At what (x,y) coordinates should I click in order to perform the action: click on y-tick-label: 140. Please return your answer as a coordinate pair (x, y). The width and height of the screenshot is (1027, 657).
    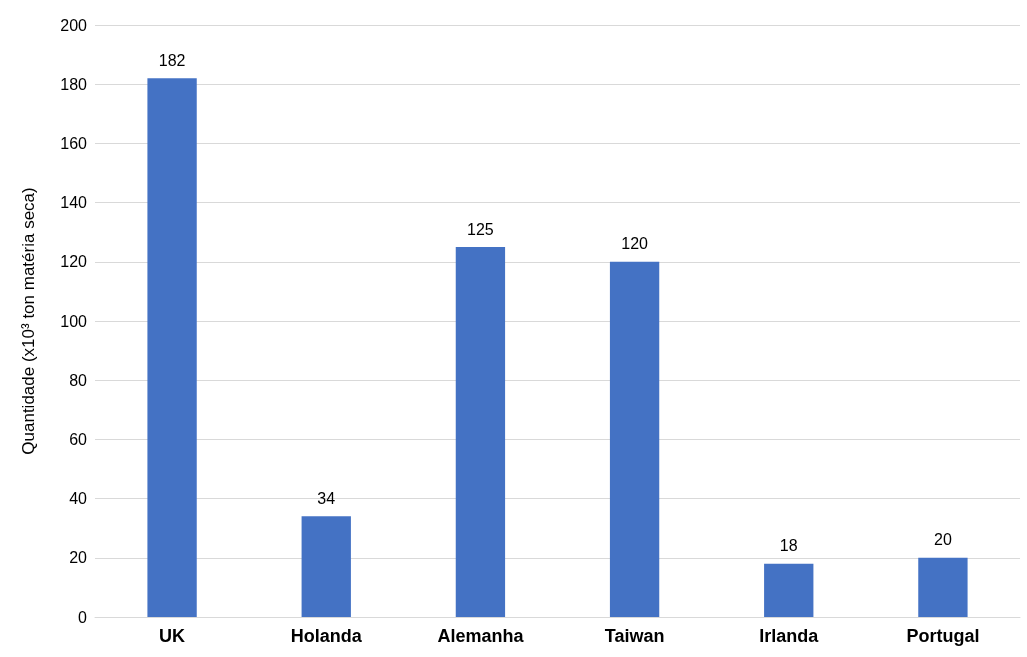
    Looking at the image, I should click on (74, 203).